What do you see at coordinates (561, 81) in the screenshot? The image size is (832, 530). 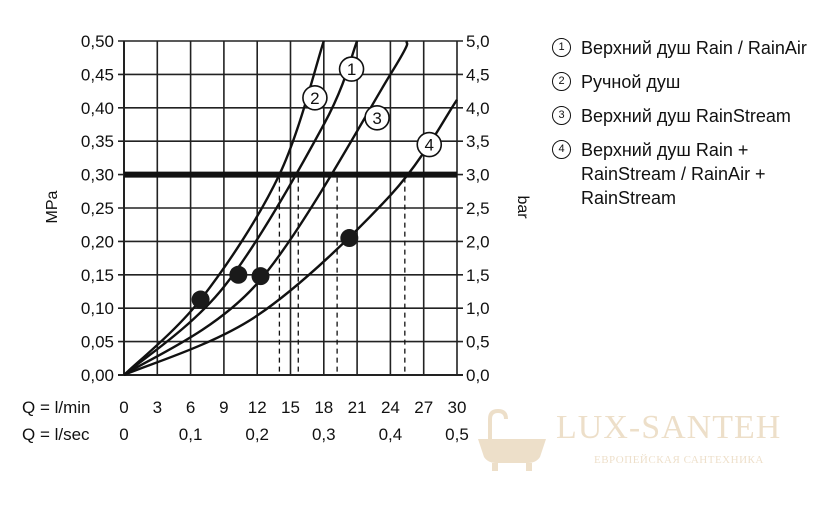 I see `legend-marker-2: 2` at bounding box center [561, 81].